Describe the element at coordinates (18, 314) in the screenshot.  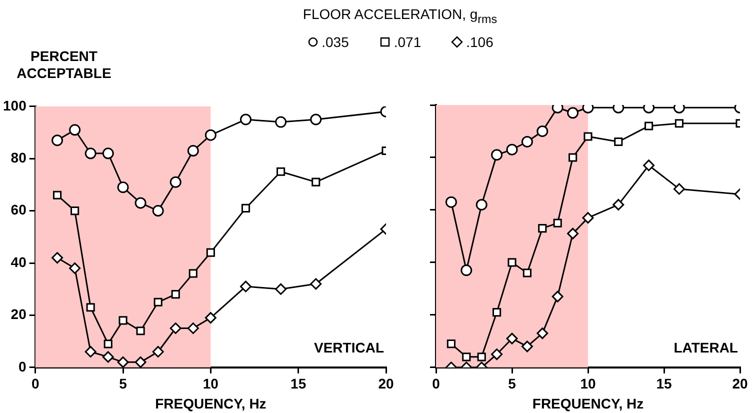
I see `y-tick-label: 20` at that location.